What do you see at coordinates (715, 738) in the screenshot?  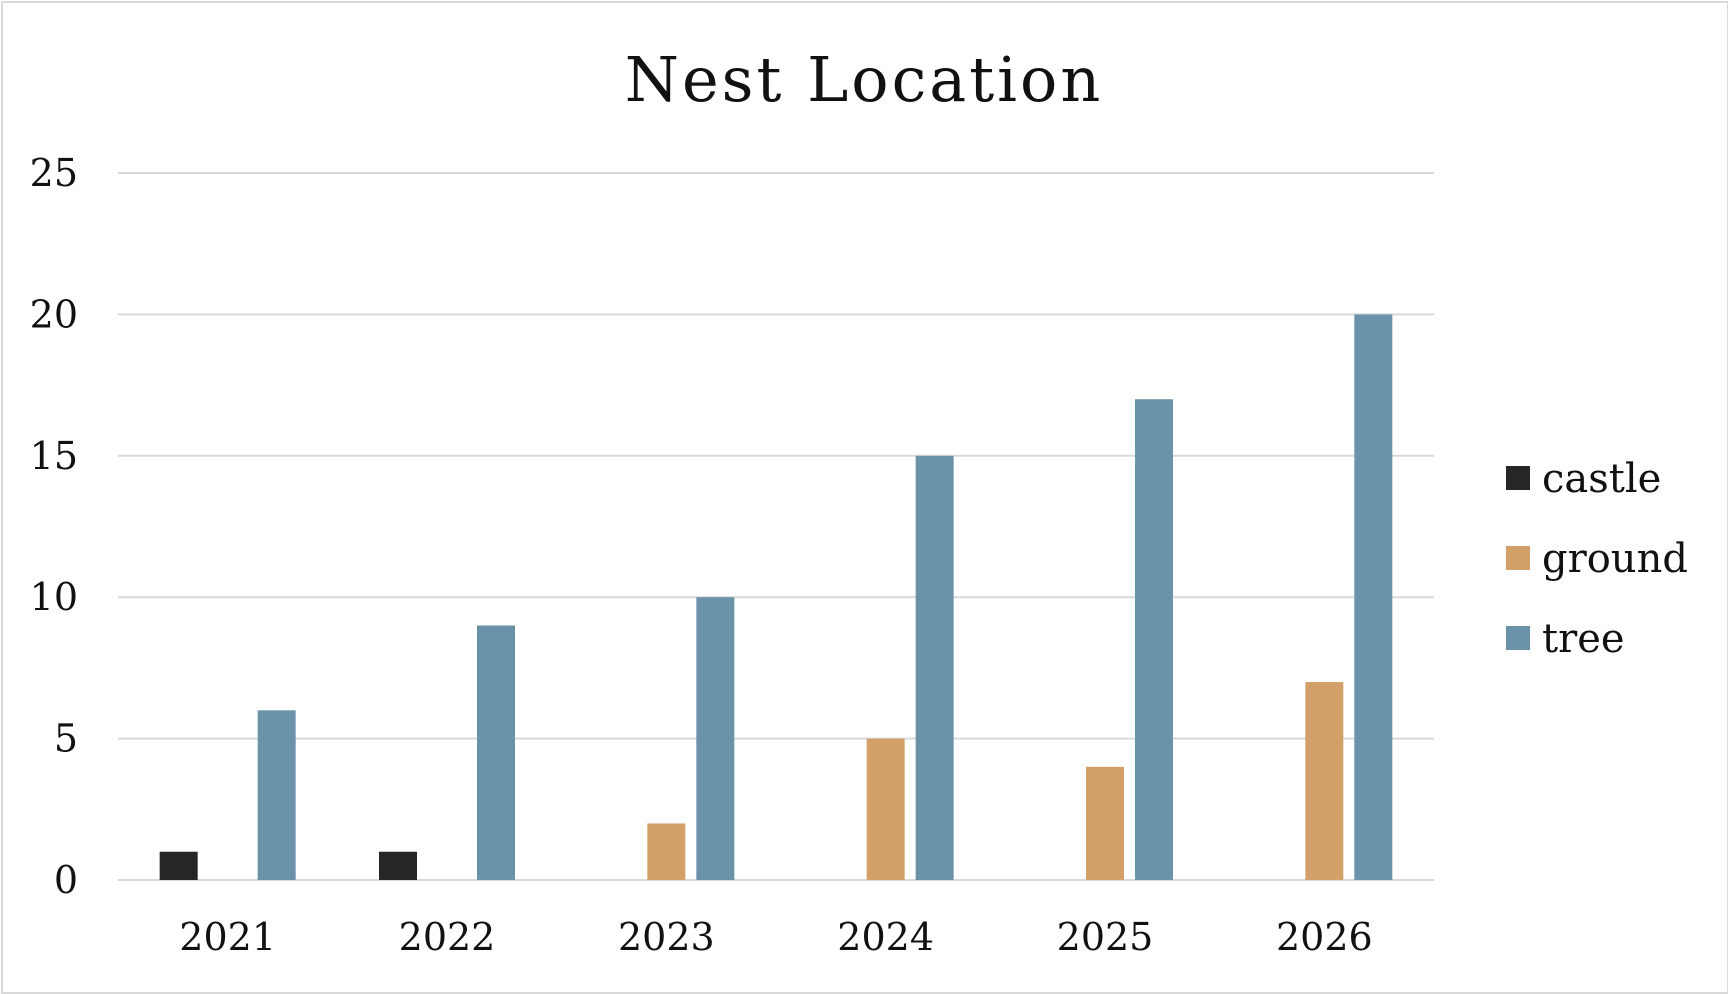 I see `bar-tree-2023` at bounding box center [715, 738].